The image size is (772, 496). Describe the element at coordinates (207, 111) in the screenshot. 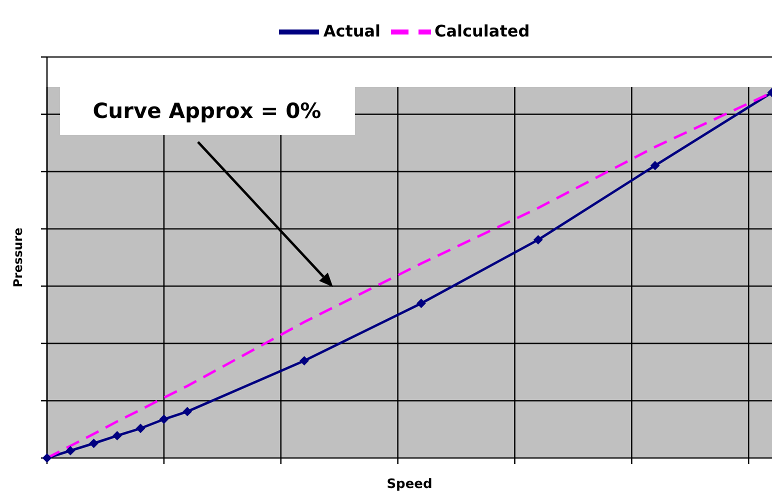

I see `annotation: Curve Approx = 0%` at that location.